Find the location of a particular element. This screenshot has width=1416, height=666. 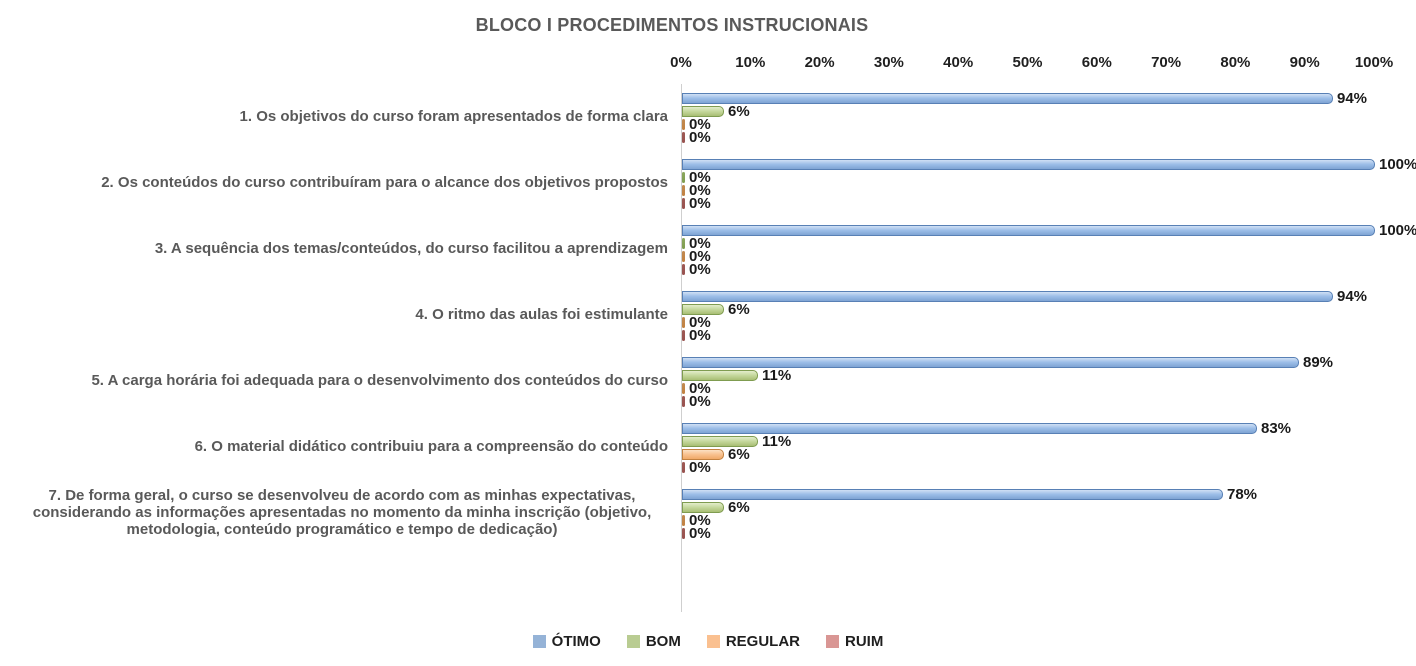

y-axis-line is located at coordinates (681, 348).